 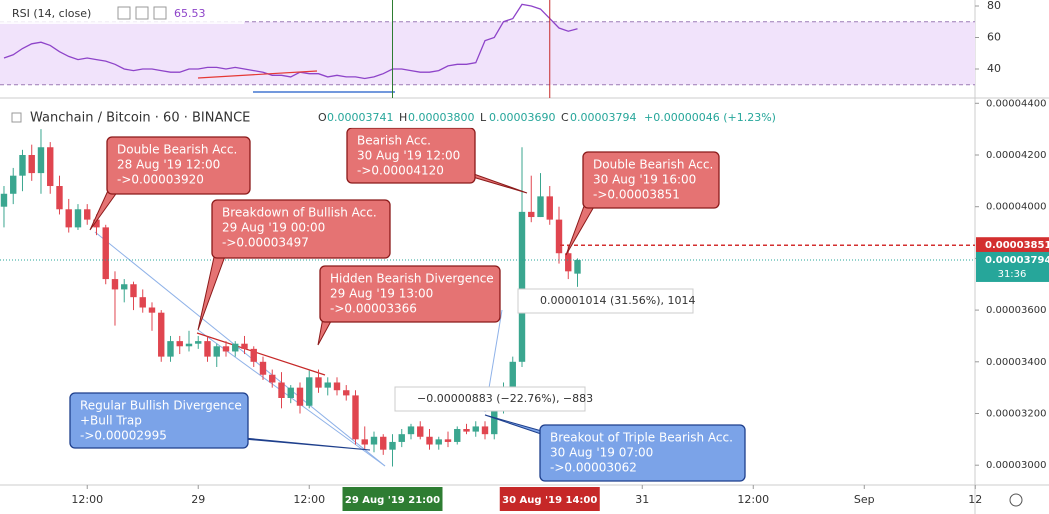 I want to click on settings-icon, so click(x=1016, y=500).